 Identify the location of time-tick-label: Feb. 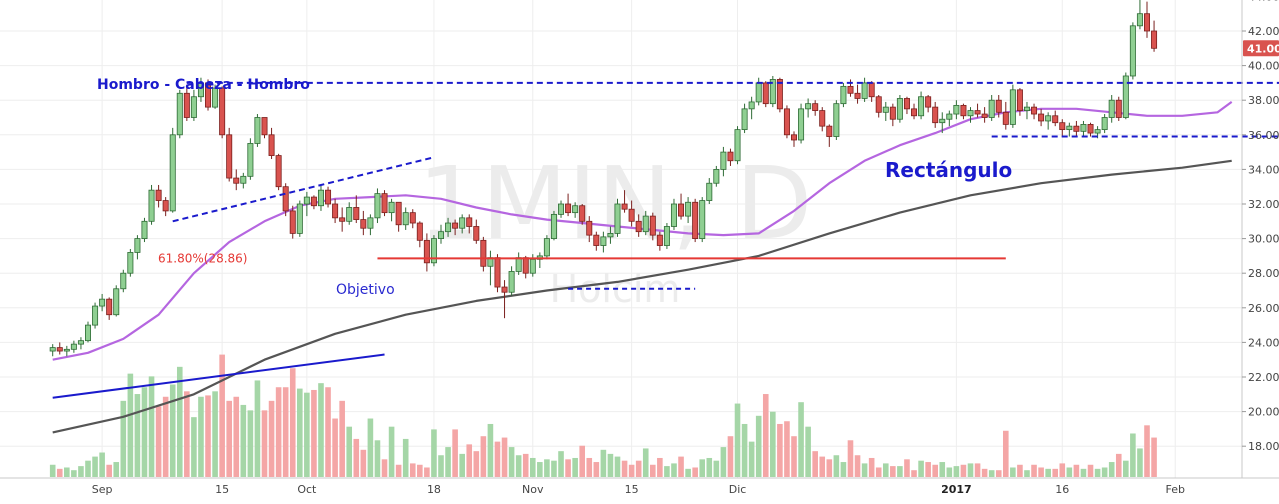
(1174, 489).